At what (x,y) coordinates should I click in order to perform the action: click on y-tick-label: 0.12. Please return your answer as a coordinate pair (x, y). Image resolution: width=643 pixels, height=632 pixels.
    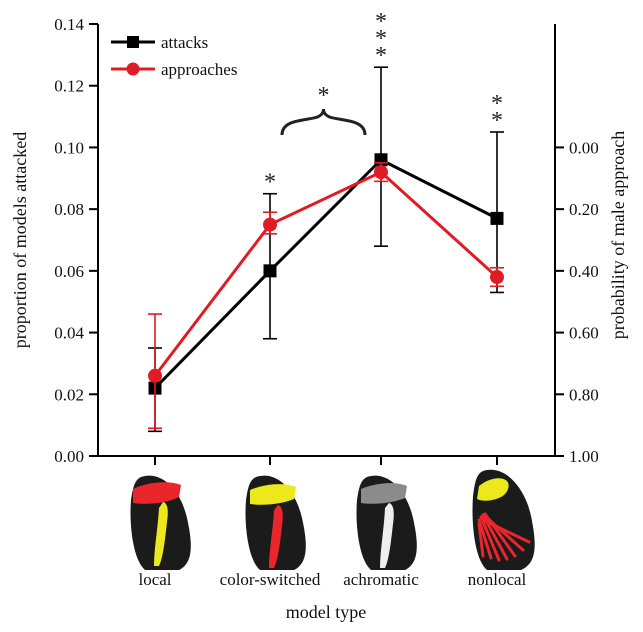
    Looking at the image, I should click on (69, 86).